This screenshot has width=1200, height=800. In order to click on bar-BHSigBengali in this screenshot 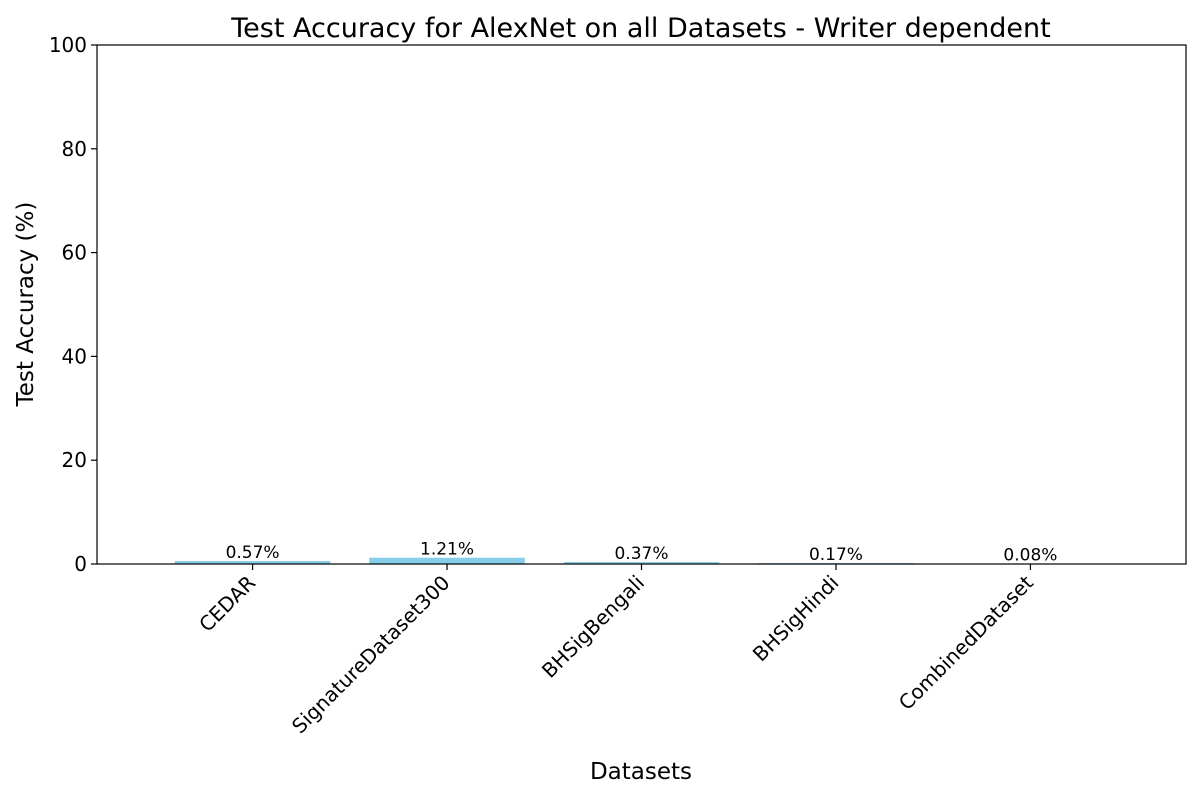, I will do `click(641, 563)`.